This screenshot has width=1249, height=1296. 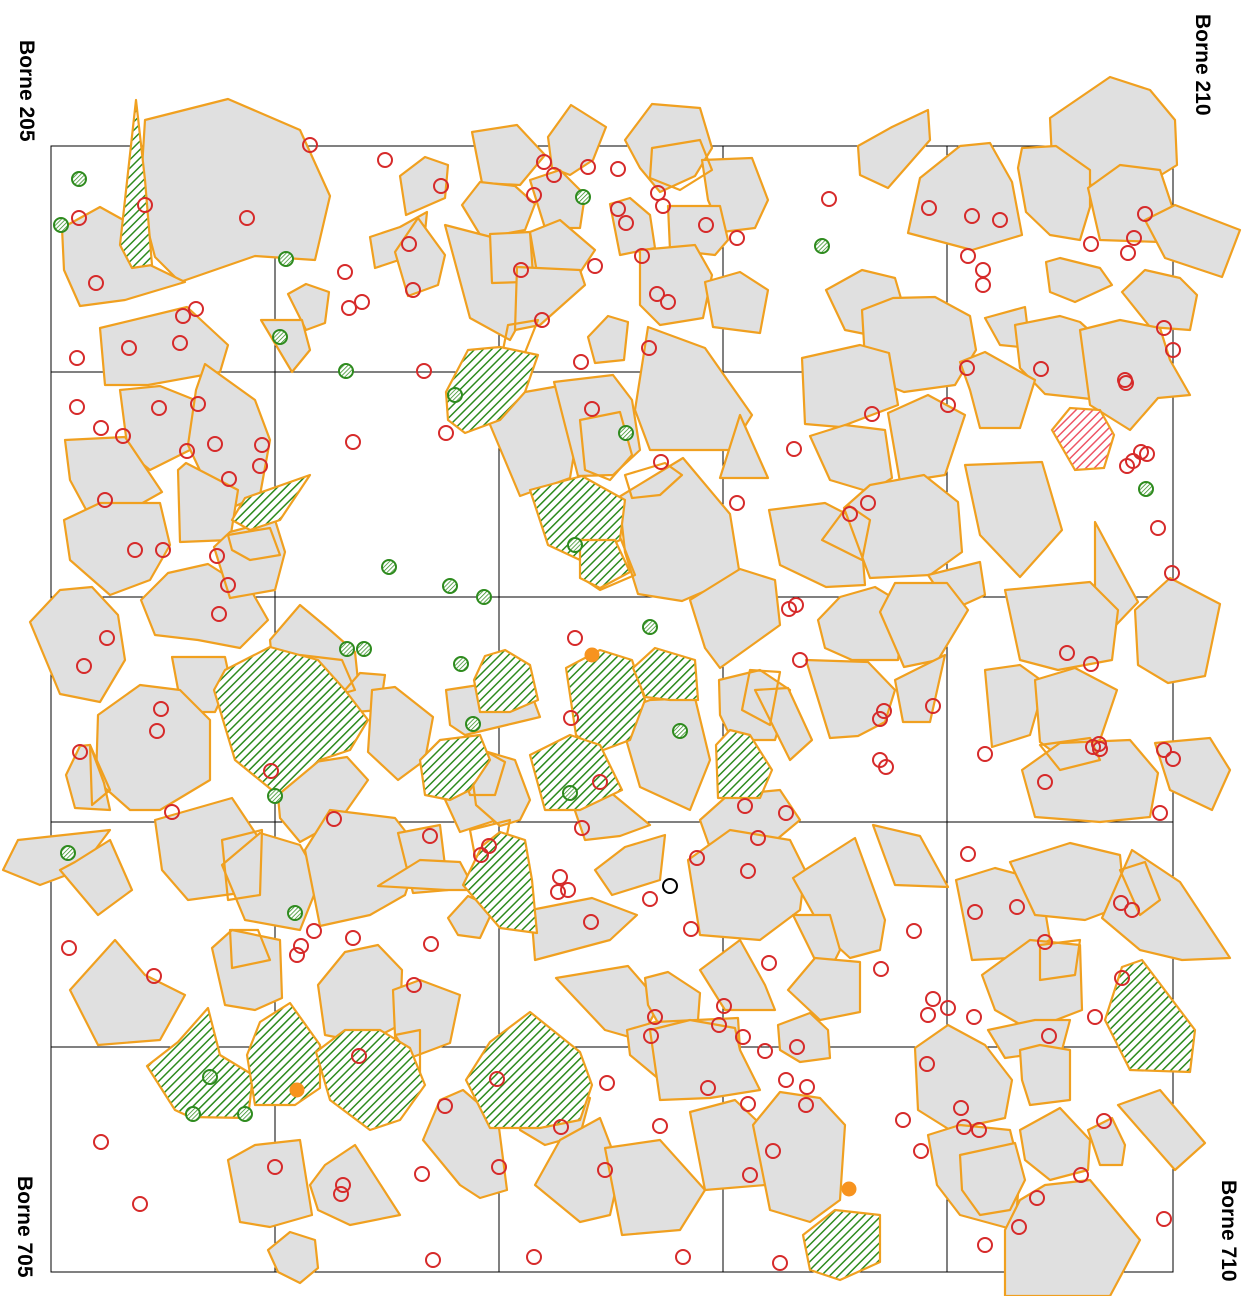 What do you see at coordinates (1083, 439) in the screenshot?
I see `red-hatched-polygon` at bounding box center [1083, 439].